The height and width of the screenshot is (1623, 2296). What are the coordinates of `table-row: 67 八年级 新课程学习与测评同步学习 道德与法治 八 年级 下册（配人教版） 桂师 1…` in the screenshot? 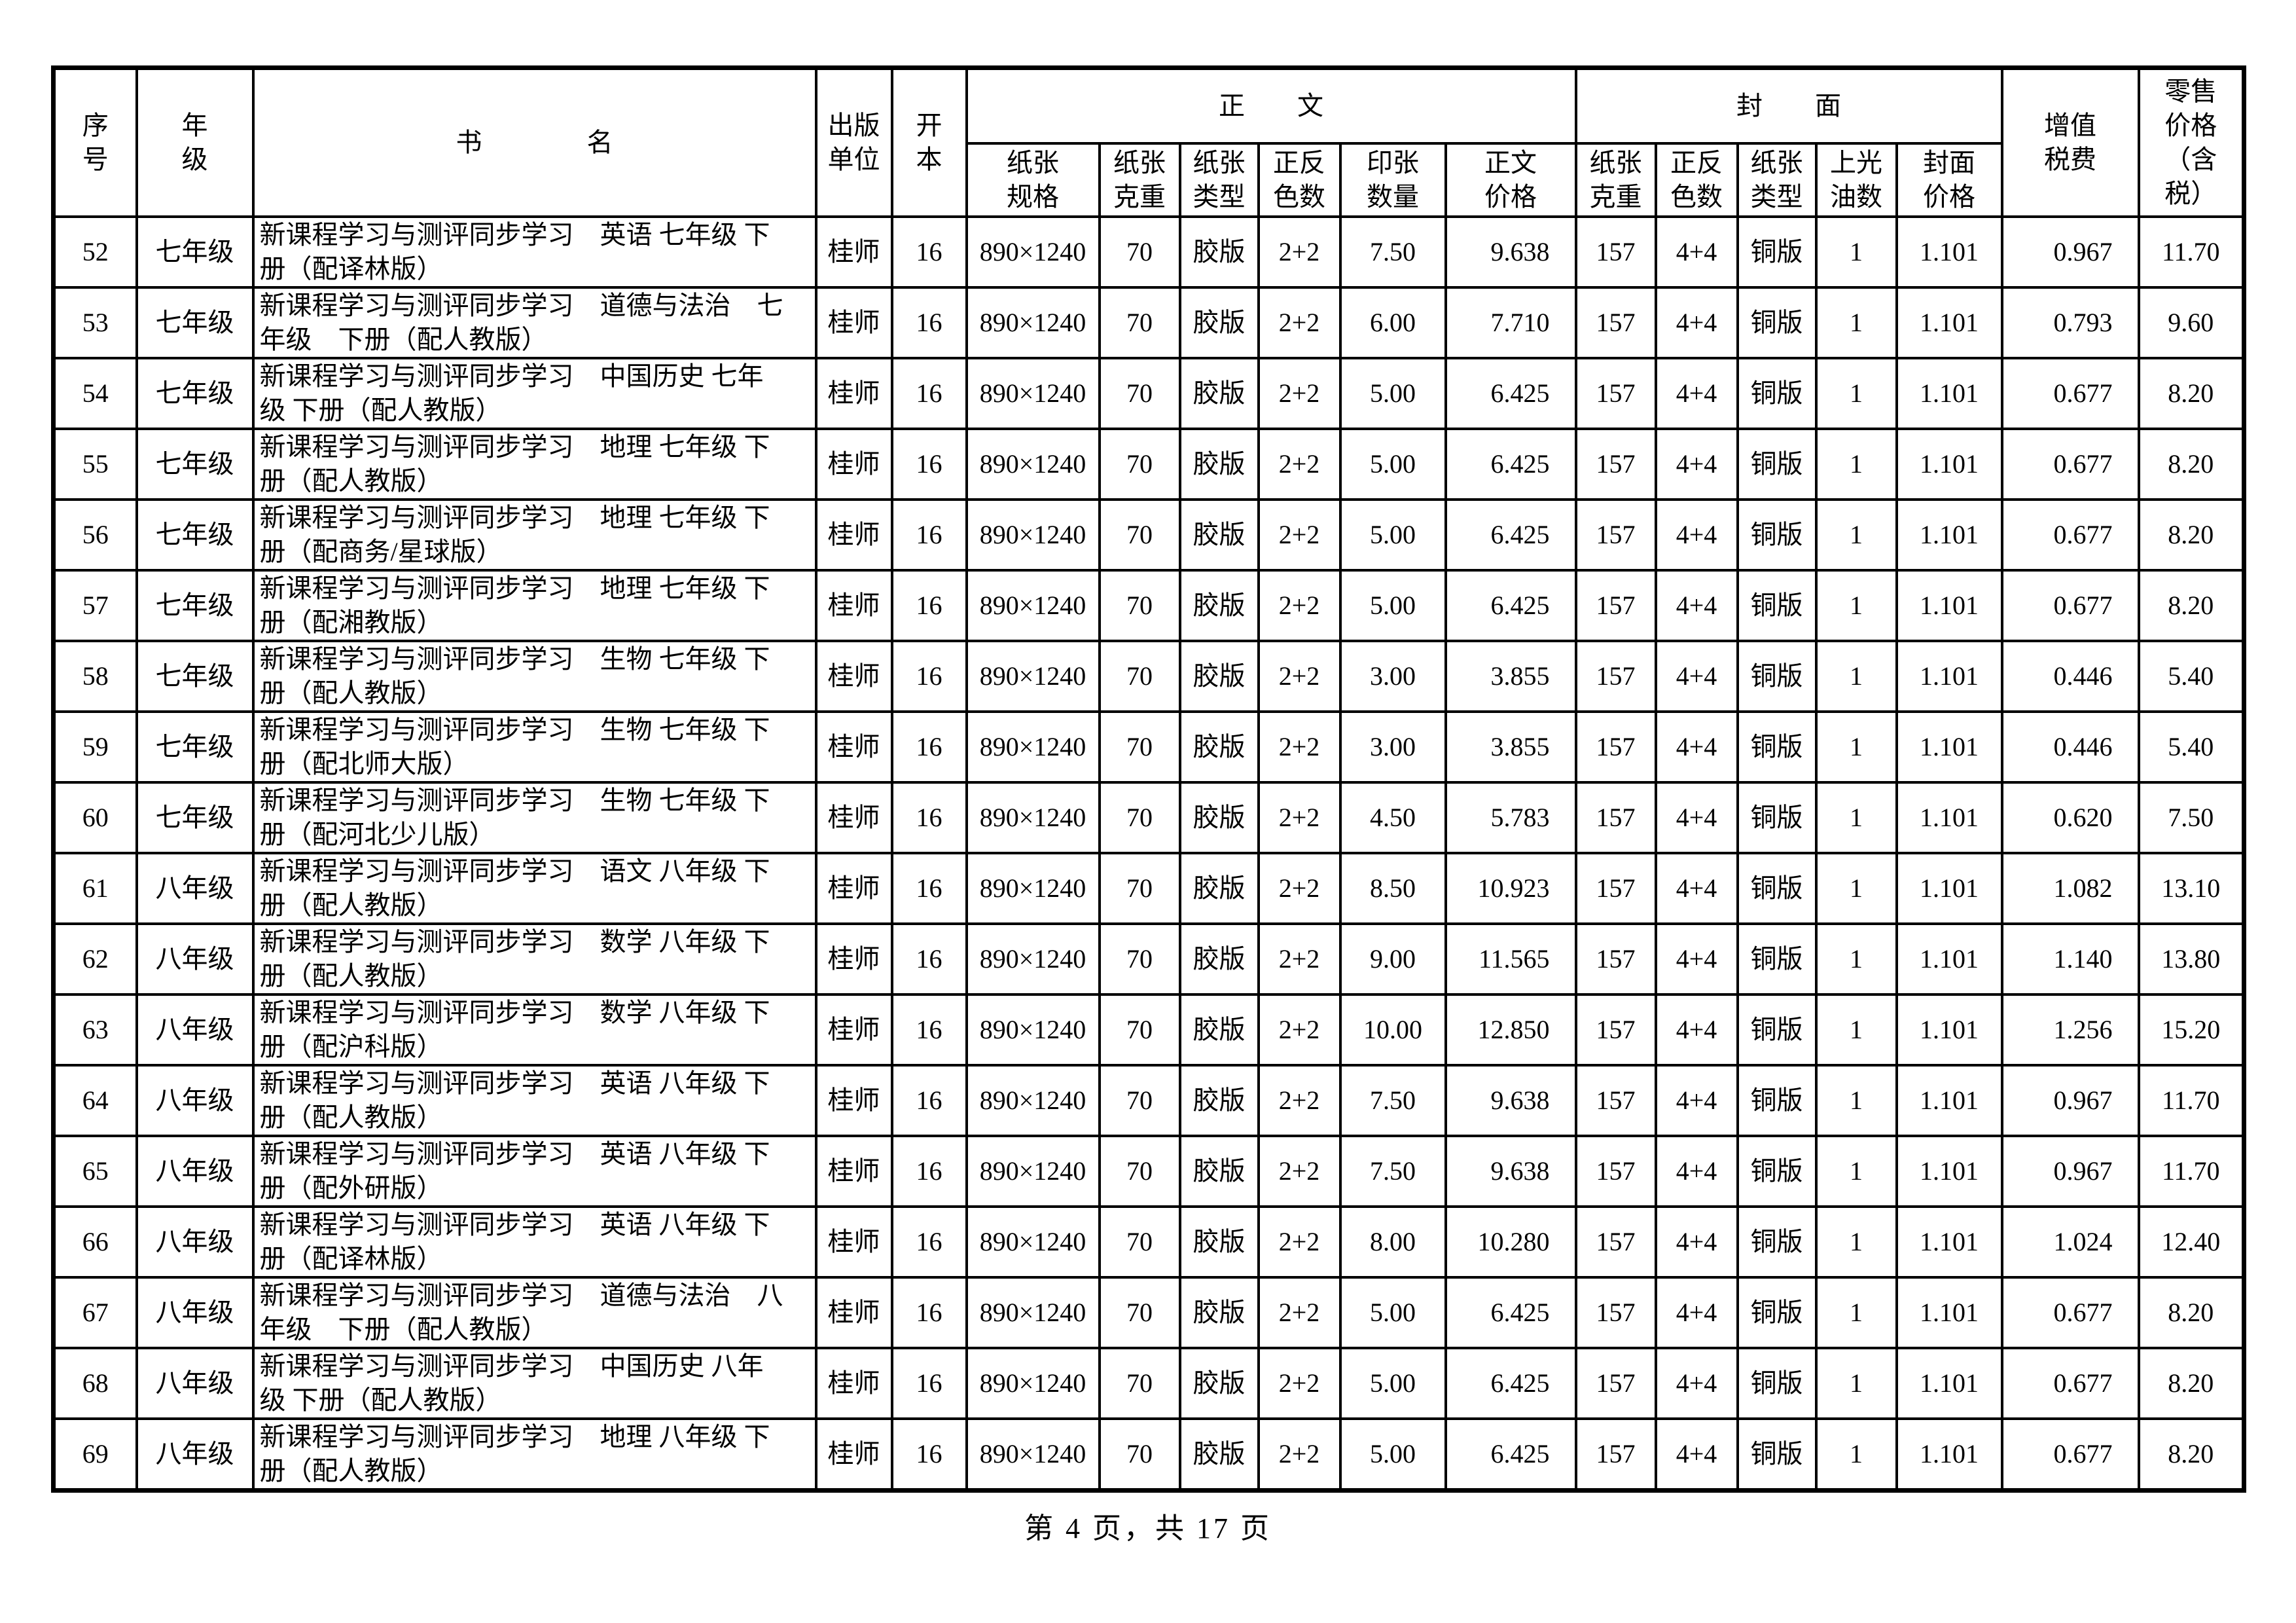 It's located at (1149, 1312).